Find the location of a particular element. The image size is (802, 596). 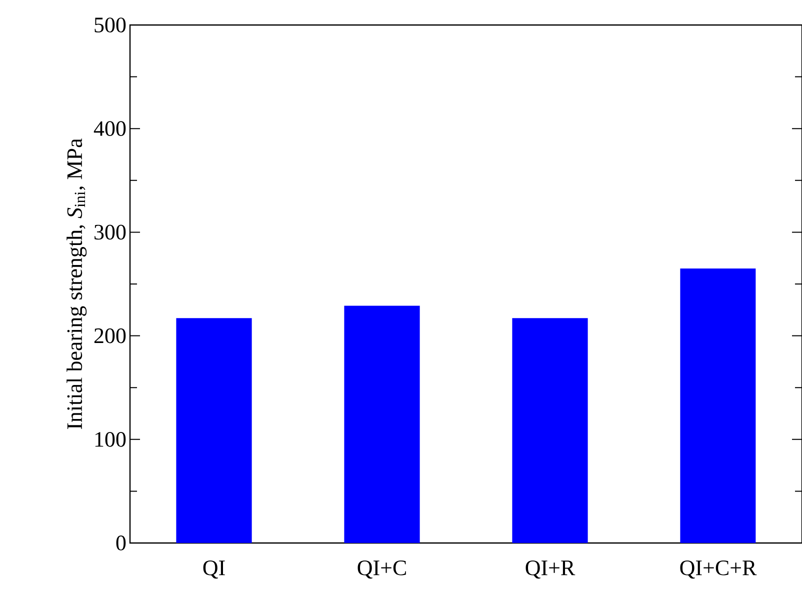

y-tick-label: 400 is located at coordinates (110, 128).